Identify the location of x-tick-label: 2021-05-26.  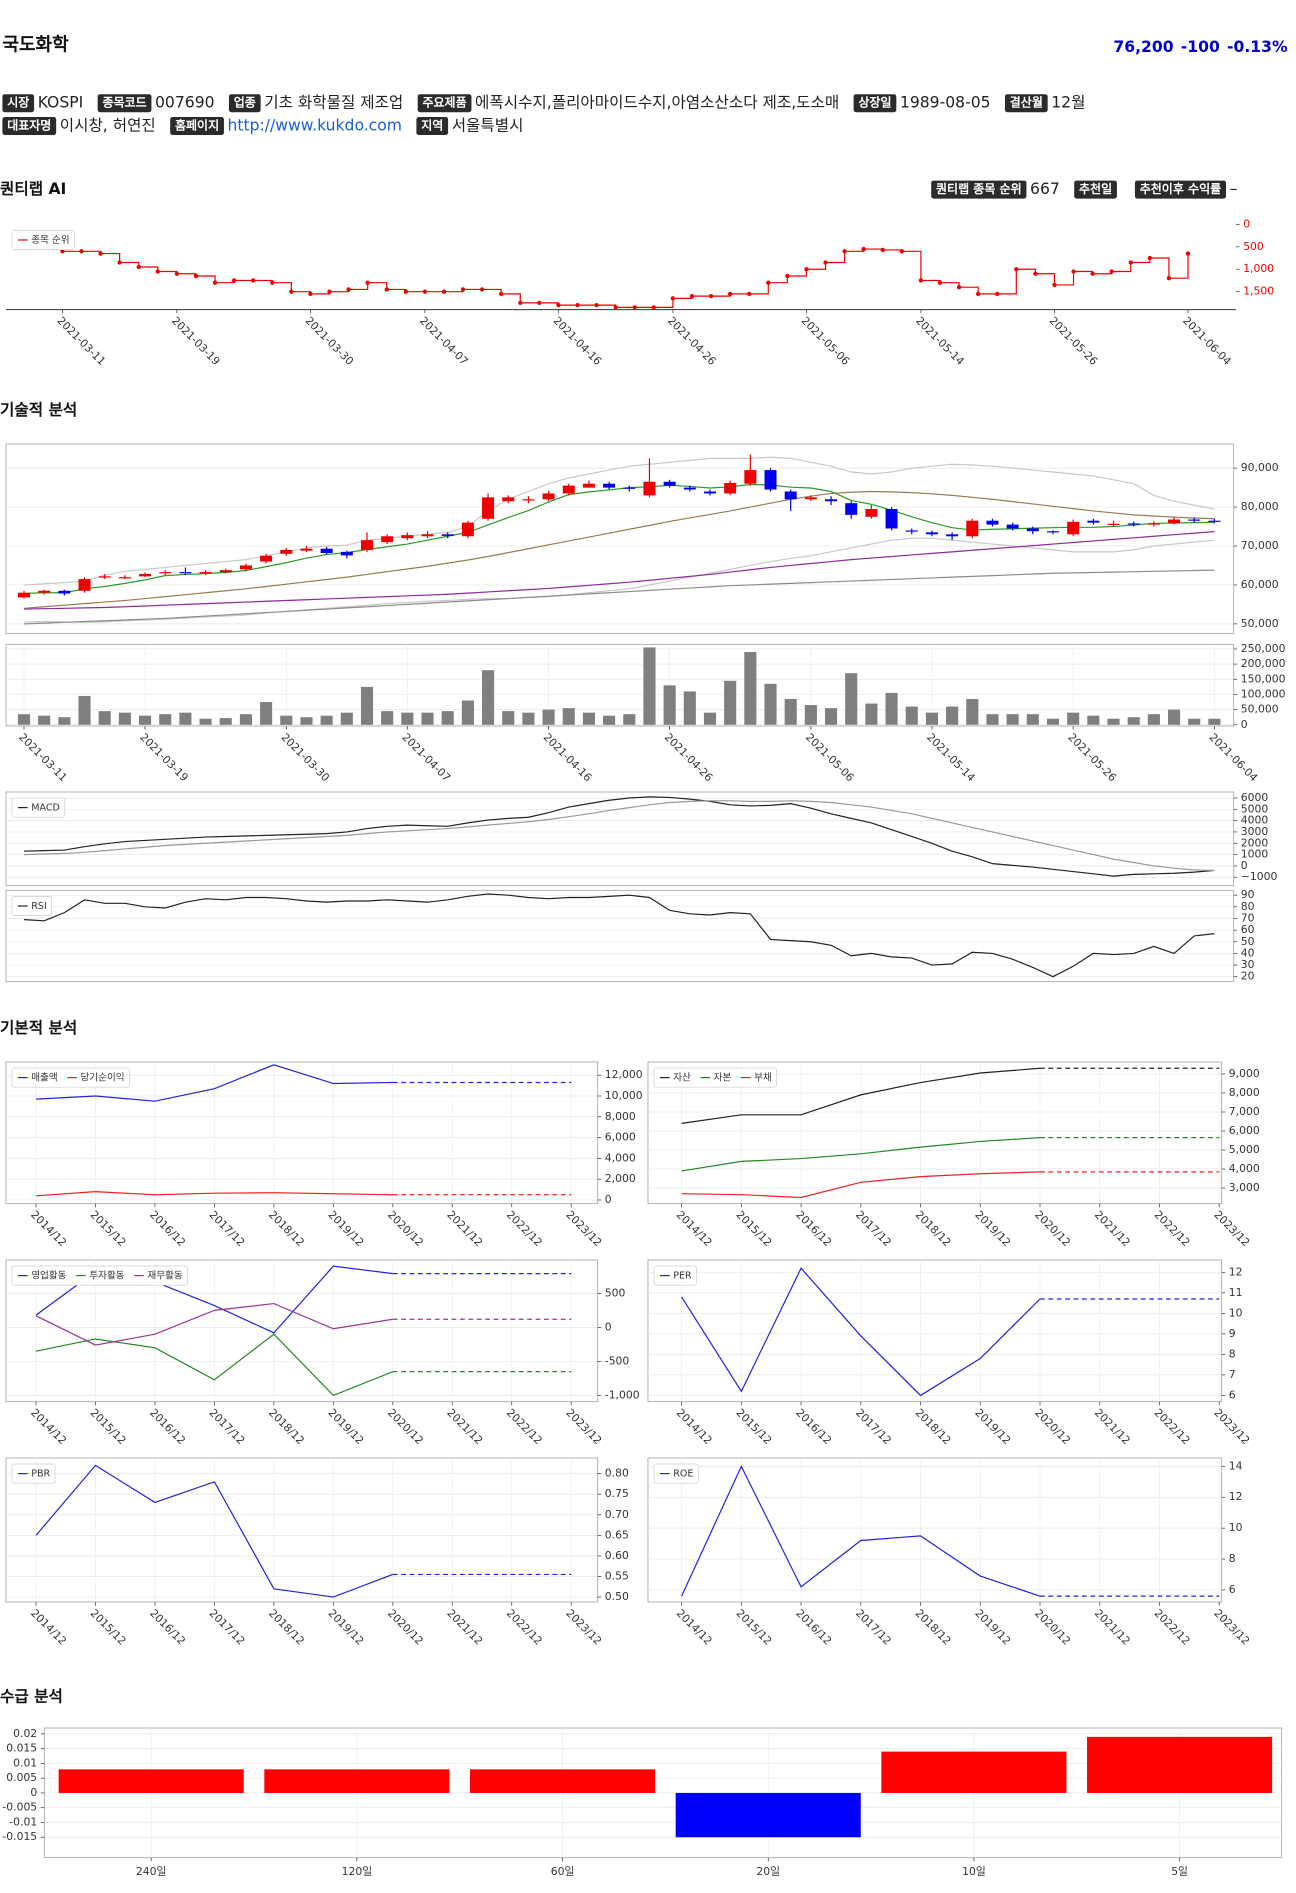
(1092, 758).